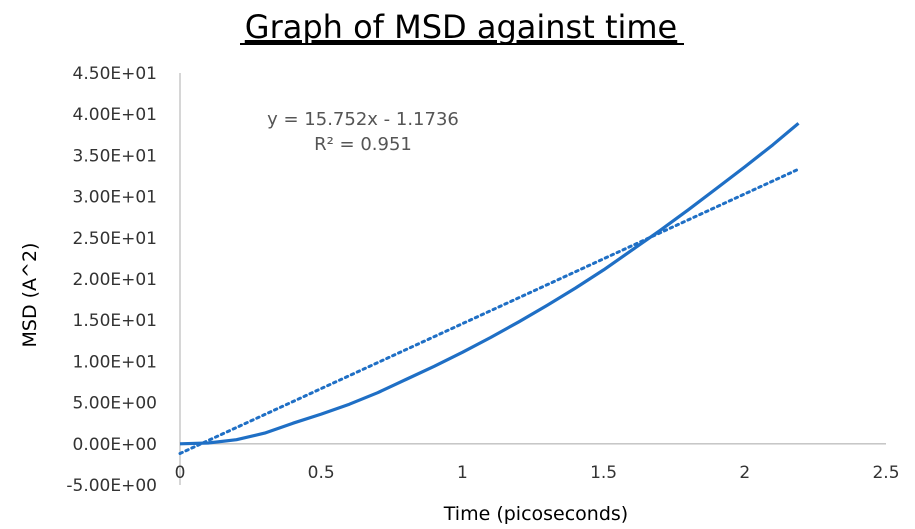  Describe the element at coordinates (111, 486) in the screenshot. I see `y-tick-label: -5.00E+00` at that location.